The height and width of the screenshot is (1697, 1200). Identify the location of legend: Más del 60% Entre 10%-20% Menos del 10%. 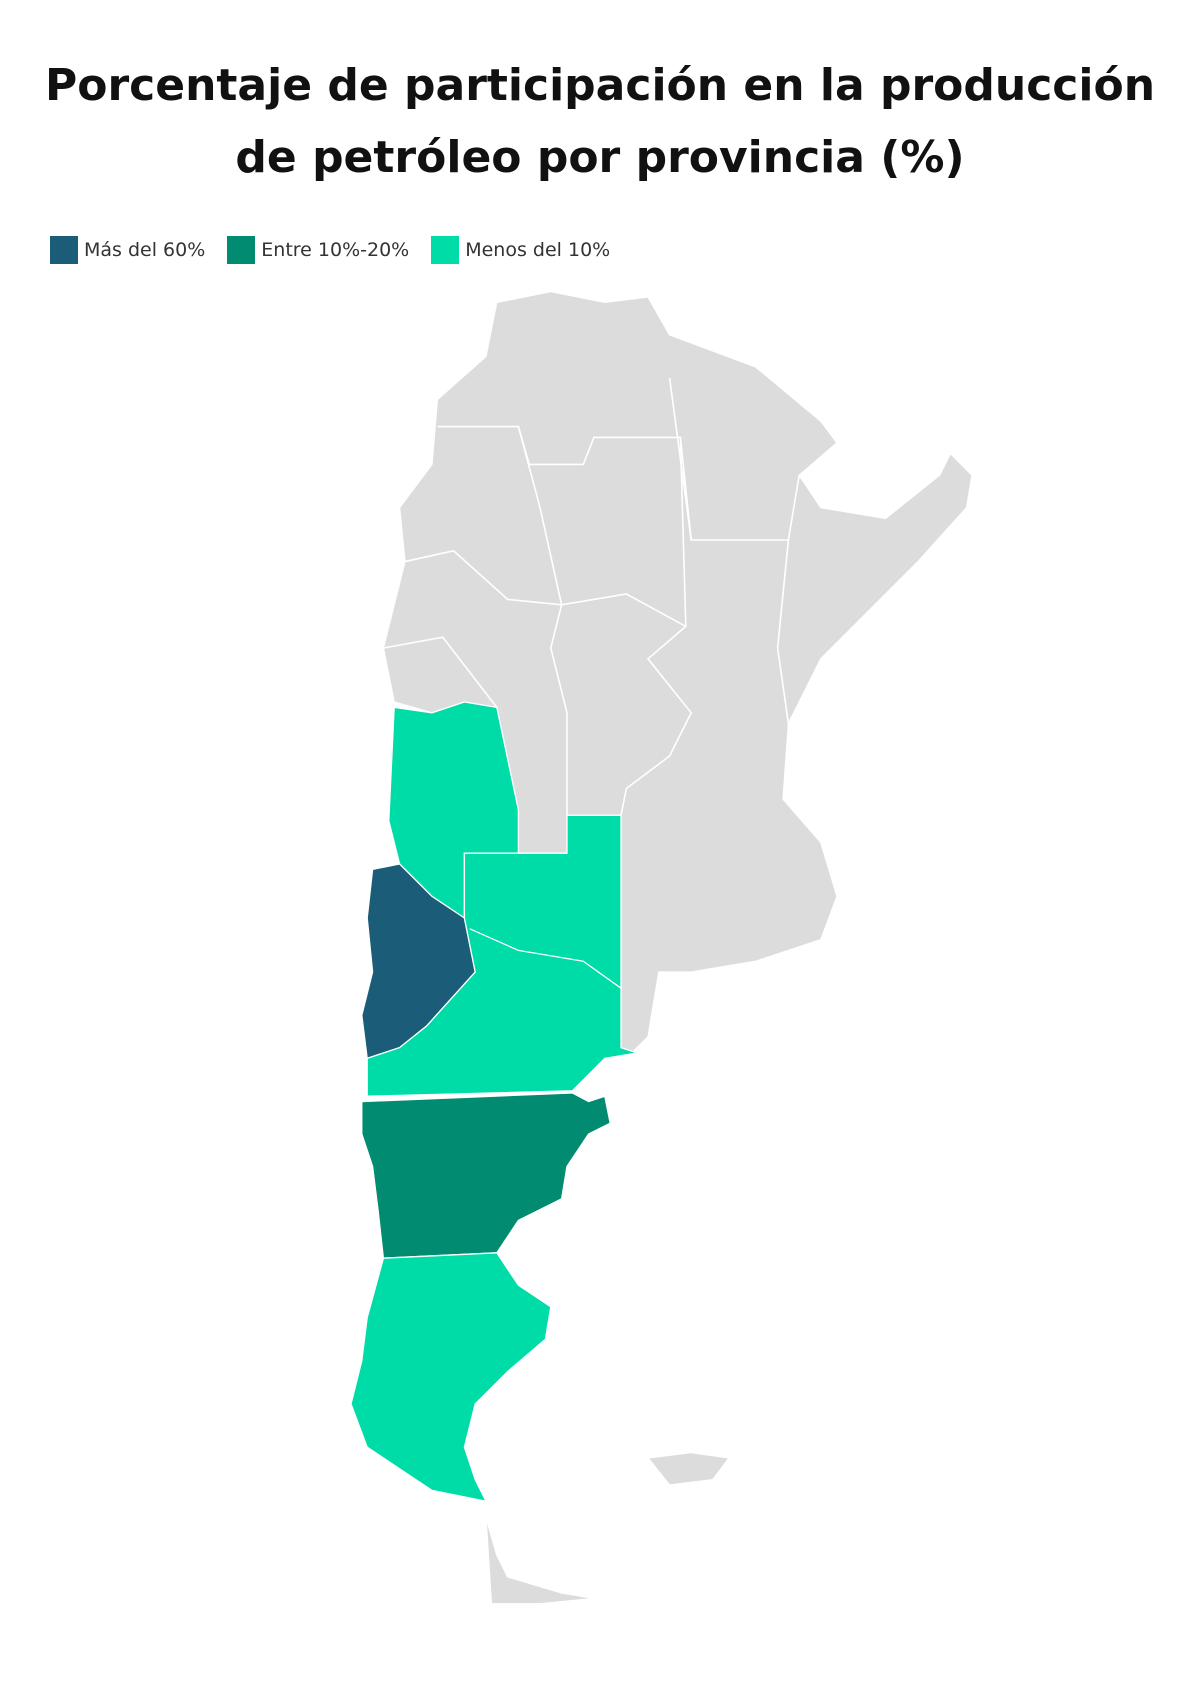
(330, 250).